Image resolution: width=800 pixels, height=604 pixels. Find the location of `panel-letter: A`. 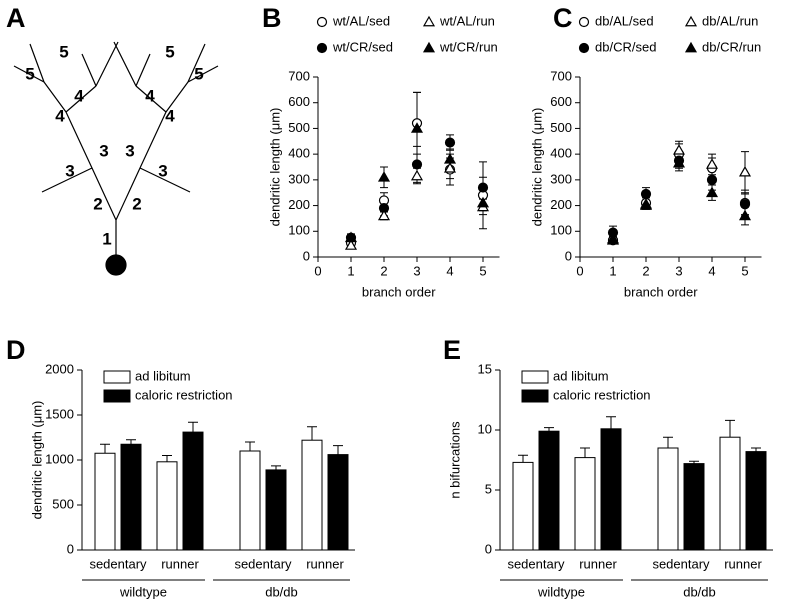

panel-letter: A is located at coordinates (16, 18).